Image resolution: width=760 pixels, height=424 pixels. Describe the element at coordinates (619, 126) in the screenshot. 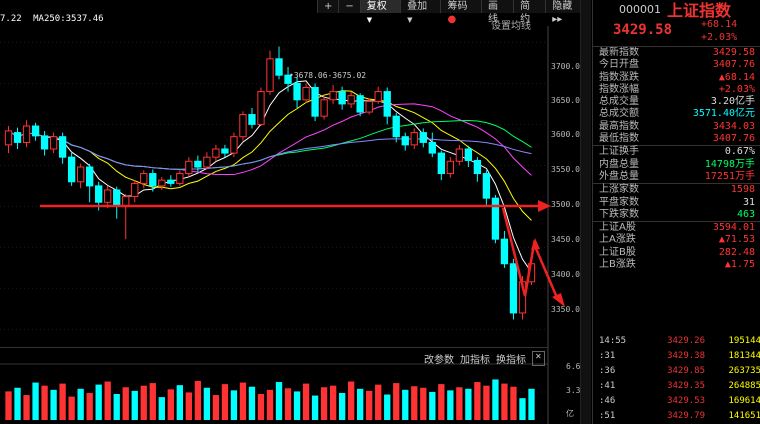

I see `quote-label: 最高指数` at that location.